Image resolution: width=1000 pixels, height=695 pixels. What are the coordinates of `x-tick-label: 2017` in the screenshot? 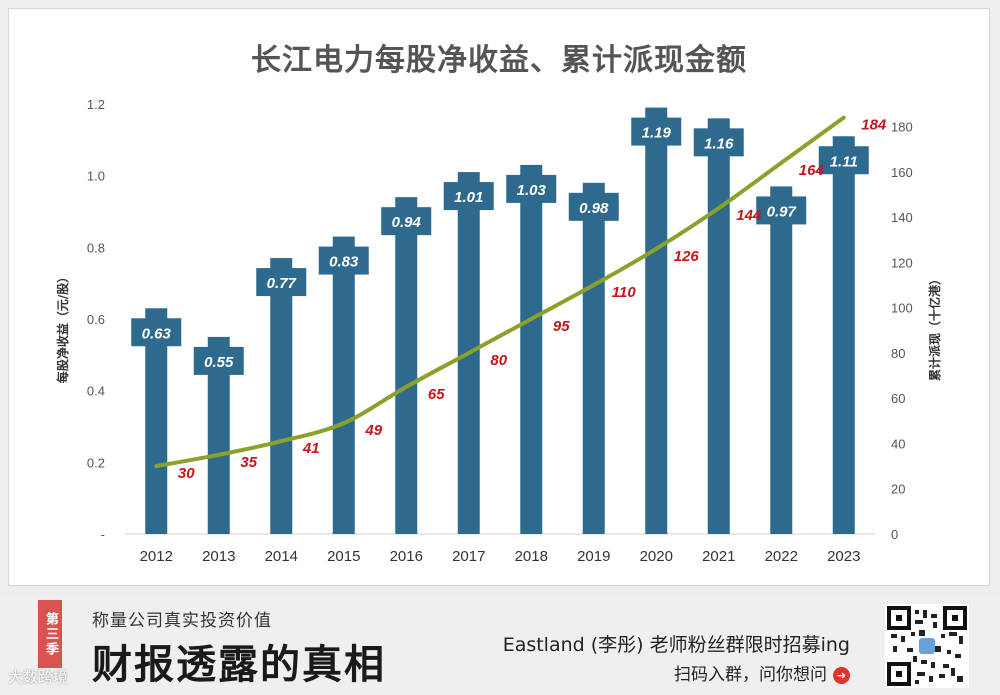 It's located at (468, 556).